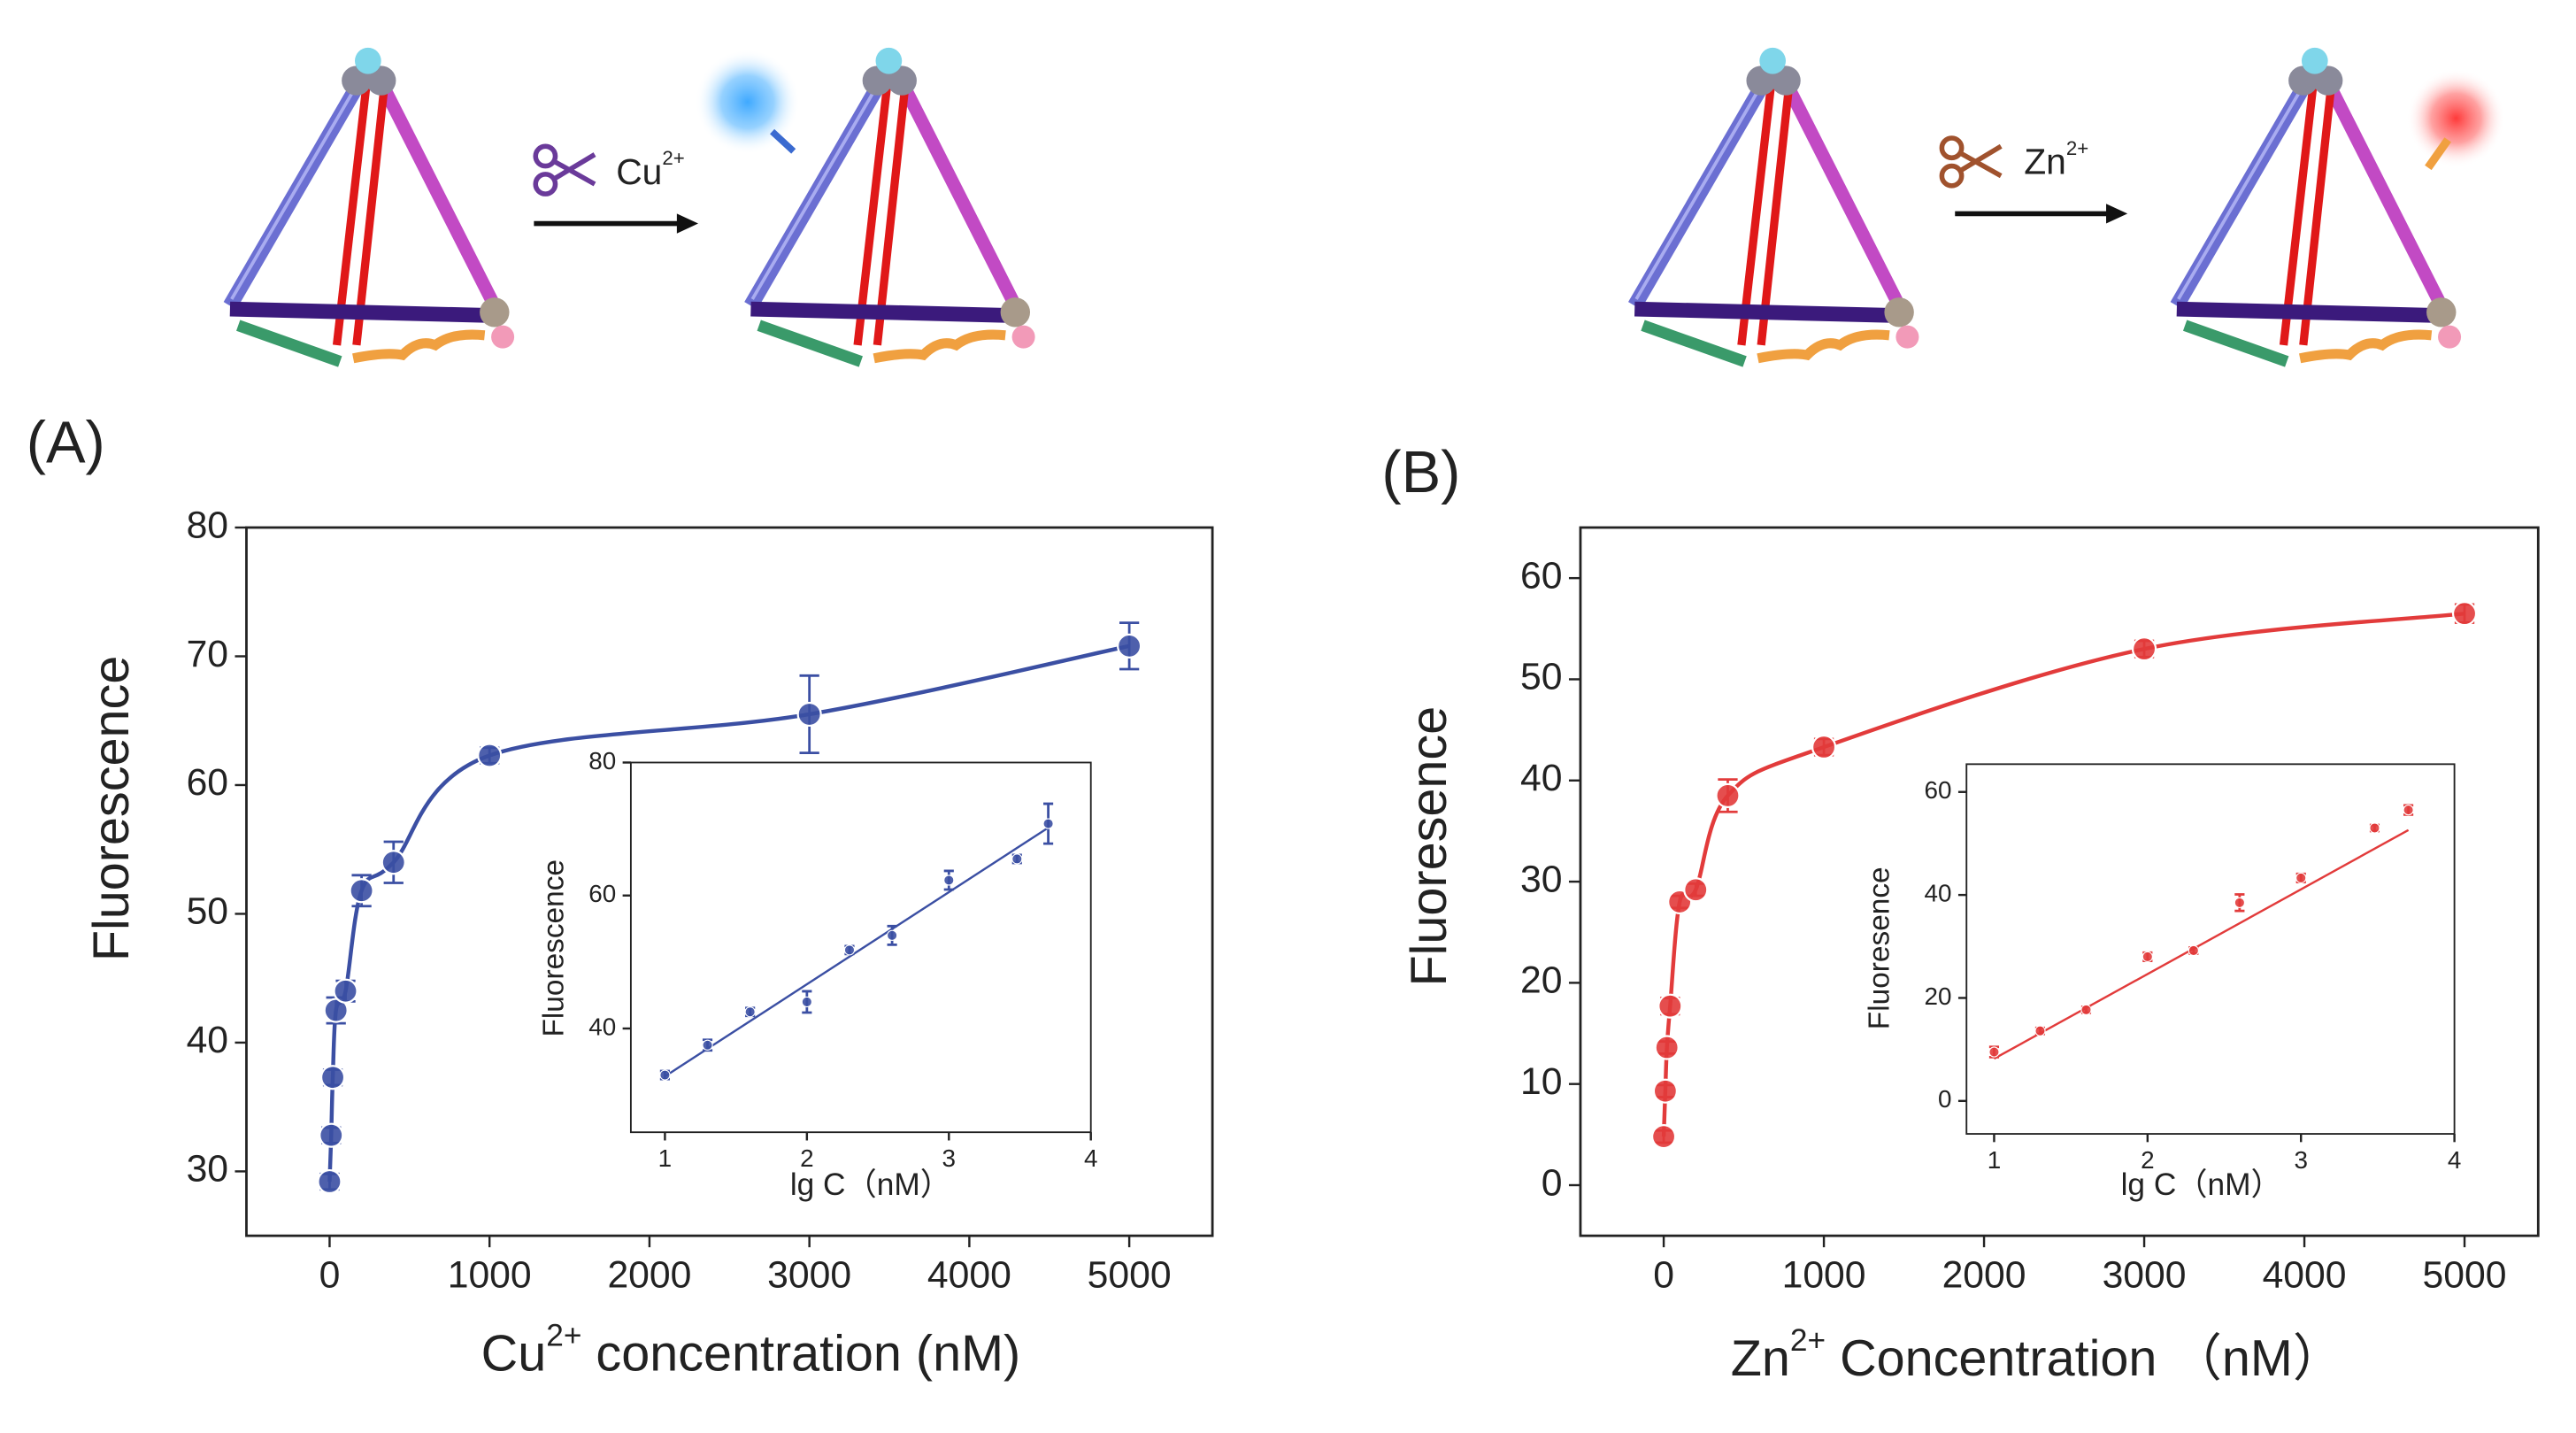  What do you see at coordinates (1971, 162) in the screenshot?
I see `scissors-icon` at bounding box center [1971, 162].